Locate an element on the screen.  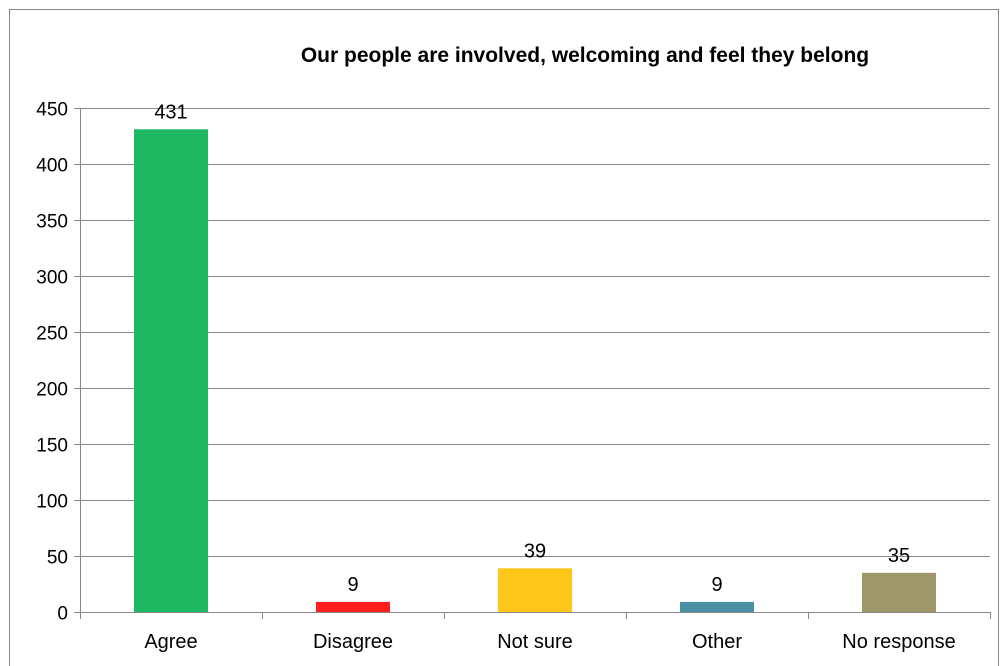
data-label: 431 is located at coordinates (170, 112).